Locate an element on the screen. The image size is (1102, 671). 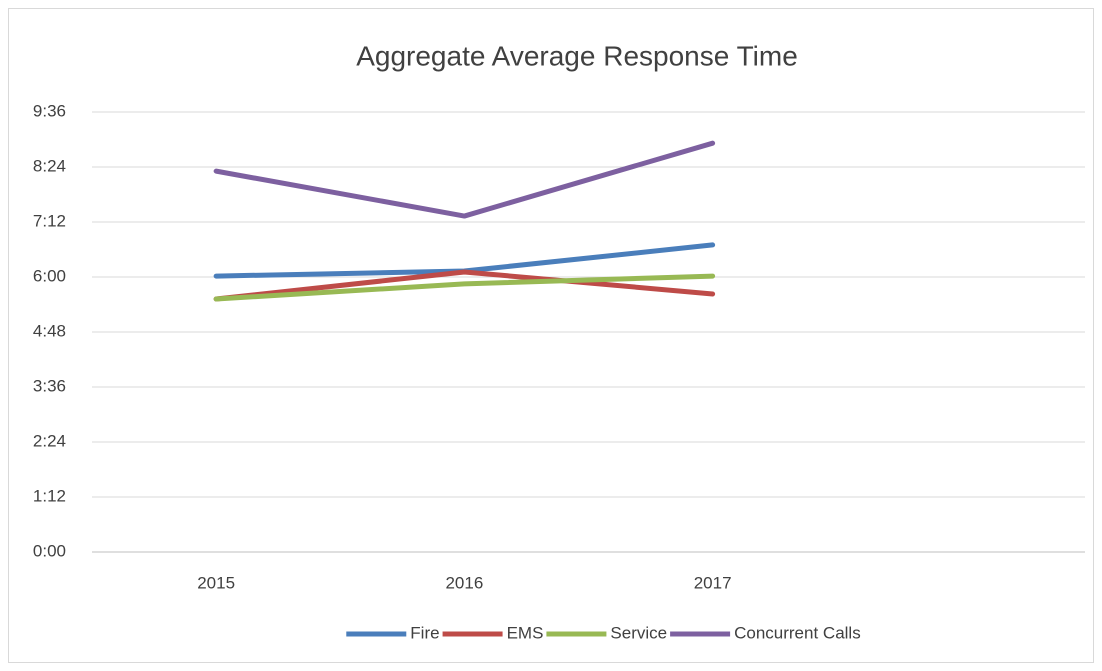
y-tick-label: 2:24 is located at coordinates (49, 440).